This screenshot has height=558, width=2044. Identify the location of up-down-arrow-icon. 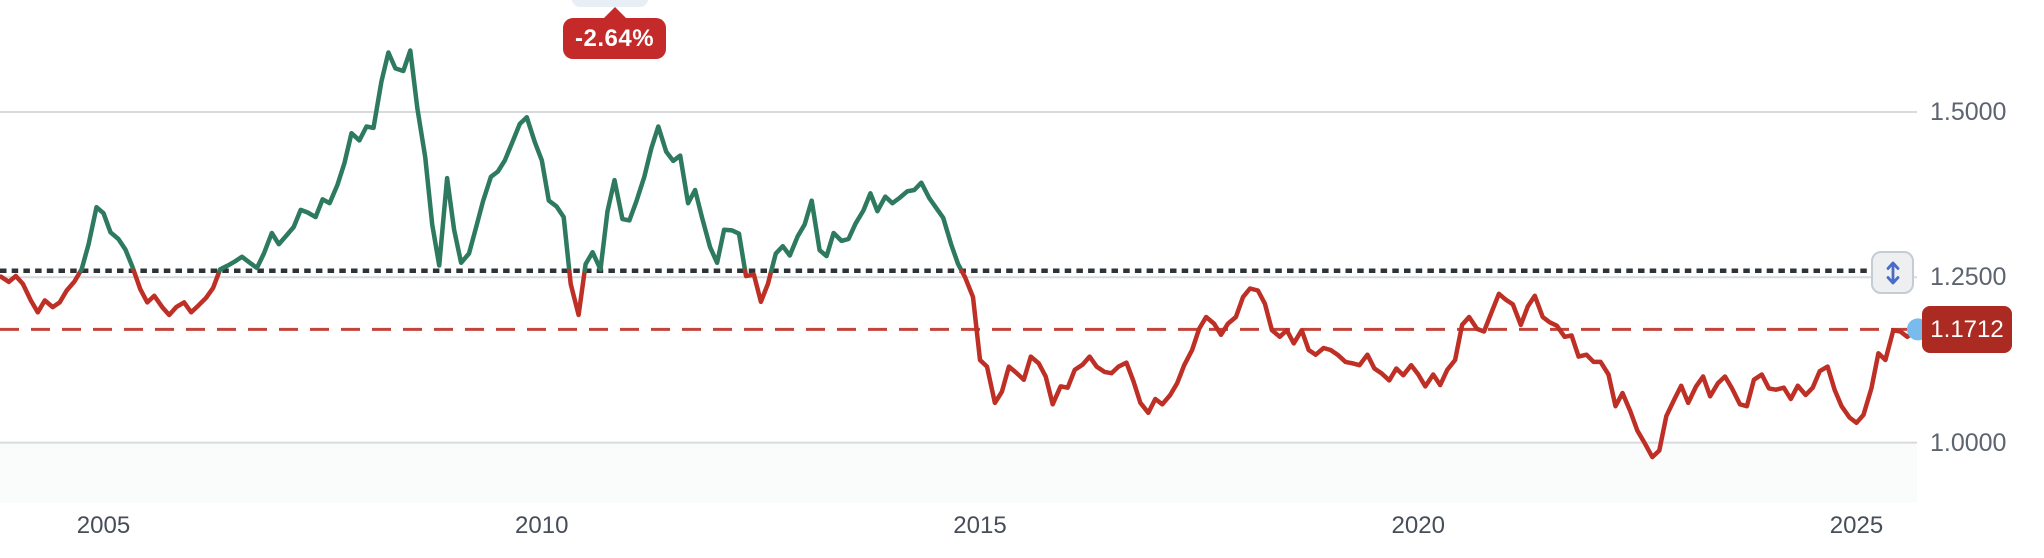
(1892, 272).